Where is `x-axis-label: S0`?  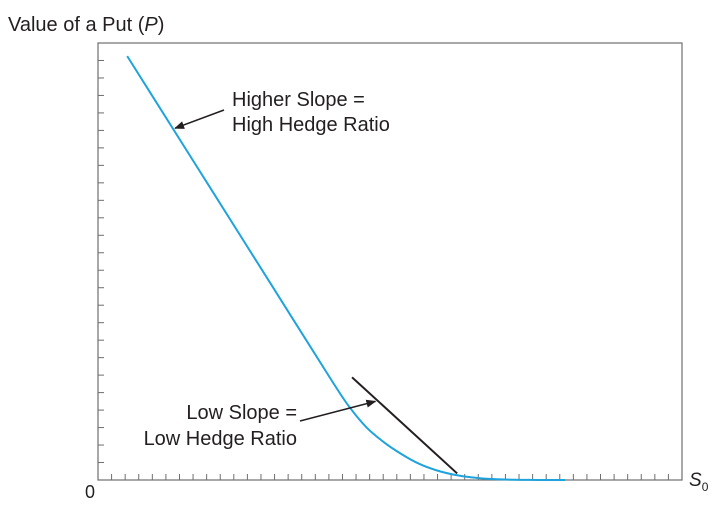
x-axis-label: S0 is located at coordinates (699, 482).